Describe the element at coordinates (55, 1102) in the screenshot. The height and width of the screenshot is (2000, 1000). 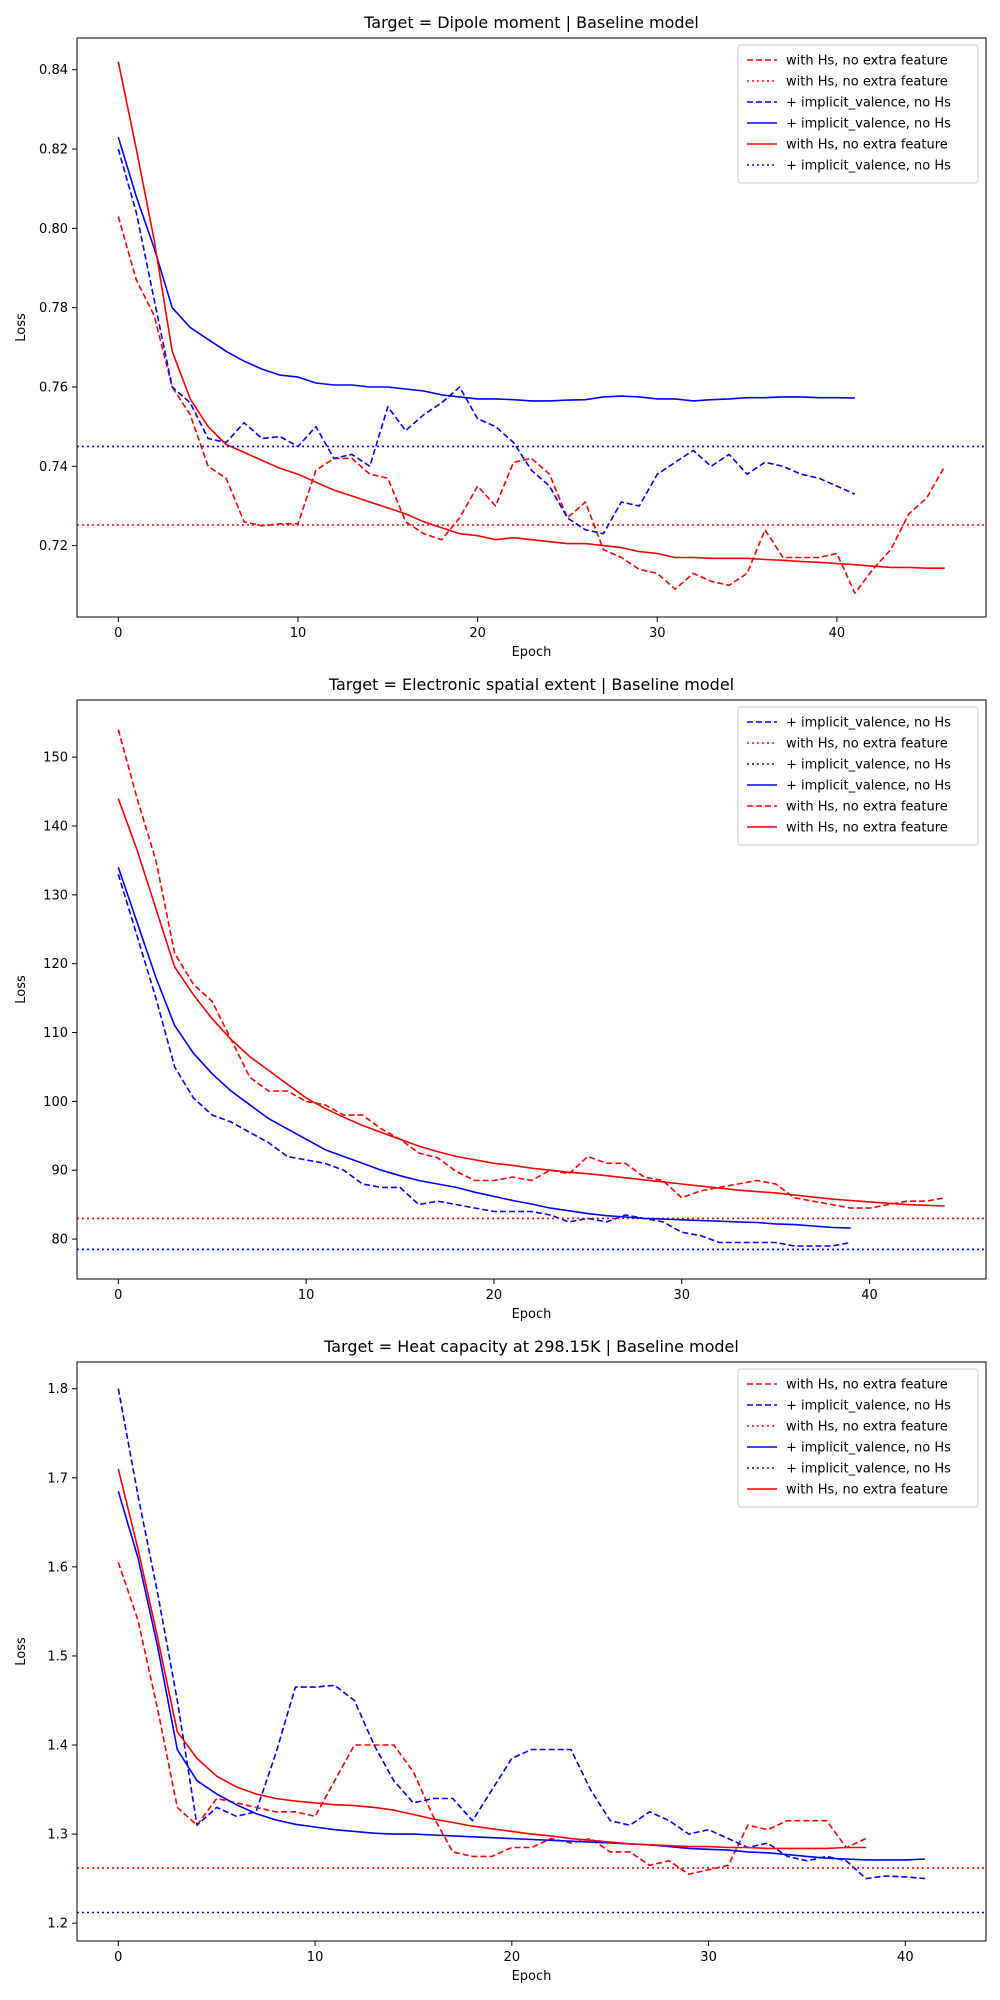
I see `y-tick-label: 100` at that location.